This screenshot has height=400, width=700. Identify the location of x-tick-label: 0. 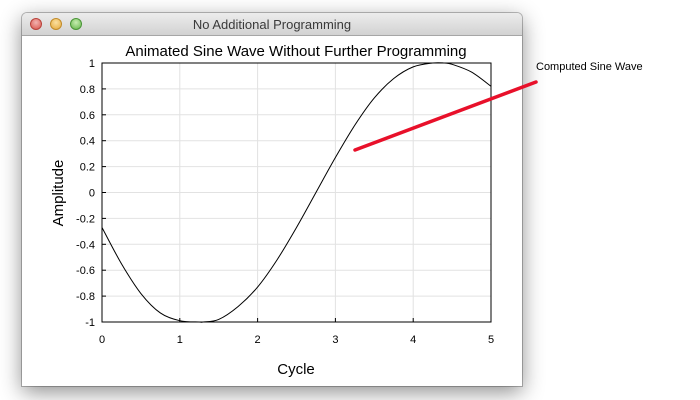
(102, 340).